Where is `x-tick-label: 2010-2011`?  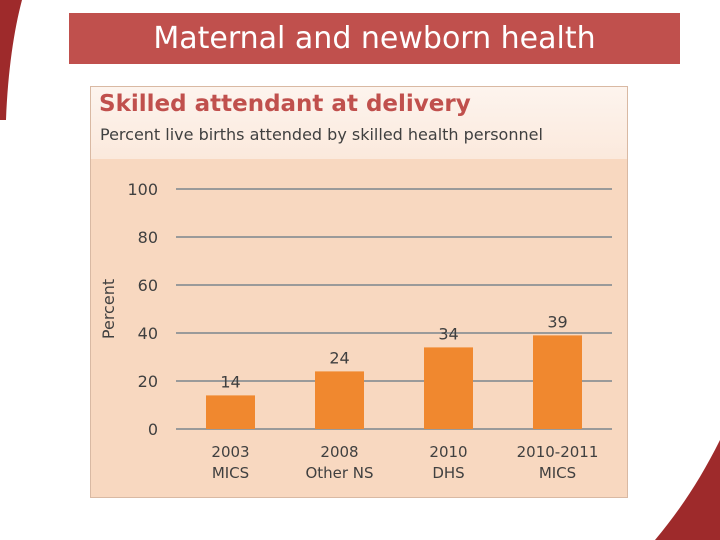 x-tick-label: 2010-2011 is located at coordinates (558, 452).